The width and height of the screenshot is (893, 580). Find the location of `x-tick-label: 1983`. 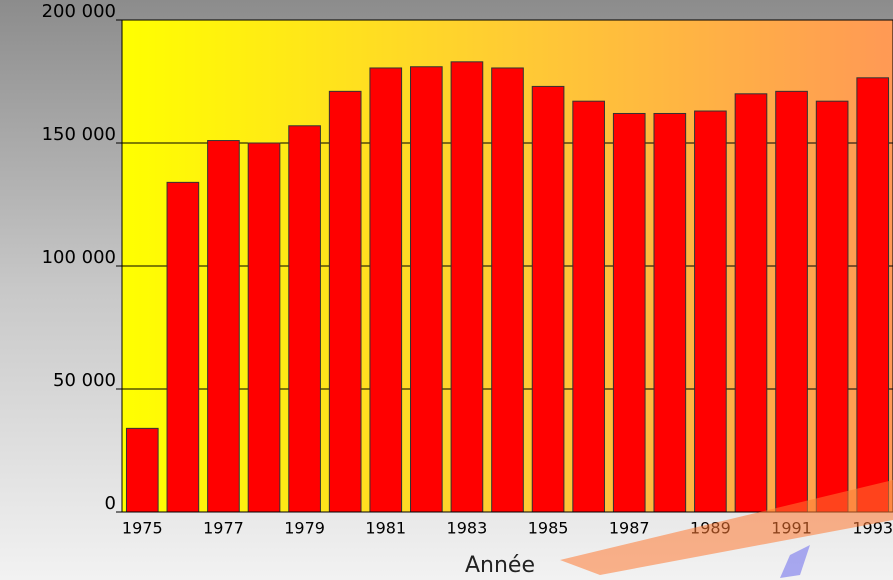

x-tick-label: 1983 is located at coordinates (467, 528).